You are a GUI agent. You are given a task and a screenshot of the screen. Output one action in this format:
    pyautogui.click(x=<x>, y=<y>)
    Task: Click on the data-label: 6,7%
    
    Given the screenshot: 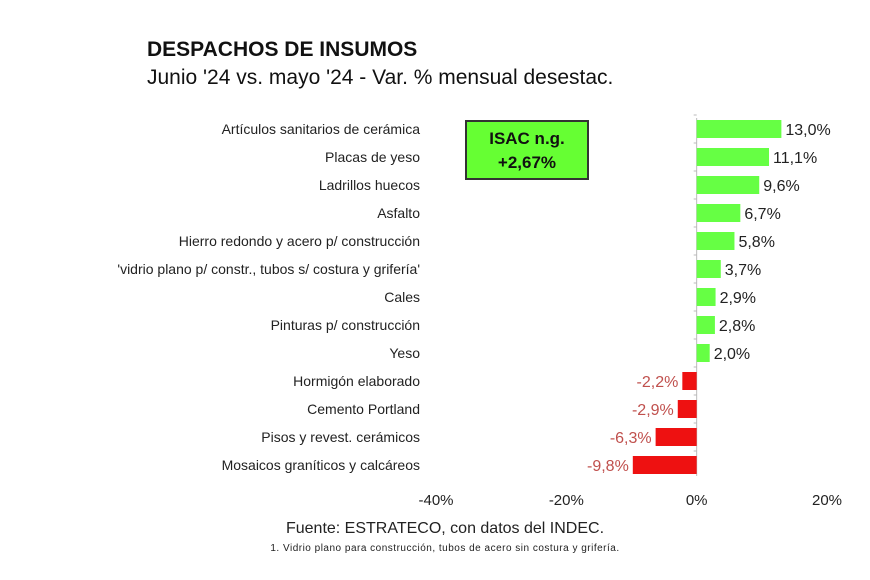 What is the action you would take?
    pyautogui.click(x=762, y=214)
    